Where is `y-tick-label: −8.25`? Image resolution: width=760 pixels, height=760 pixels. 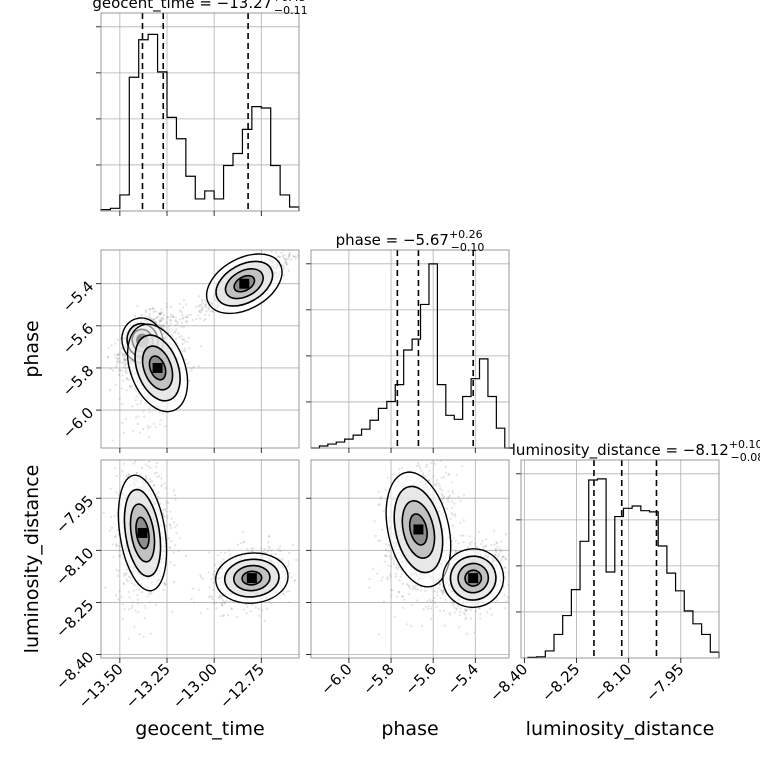 y-tick-label: −8.25 is located at coordinates (74, 618).